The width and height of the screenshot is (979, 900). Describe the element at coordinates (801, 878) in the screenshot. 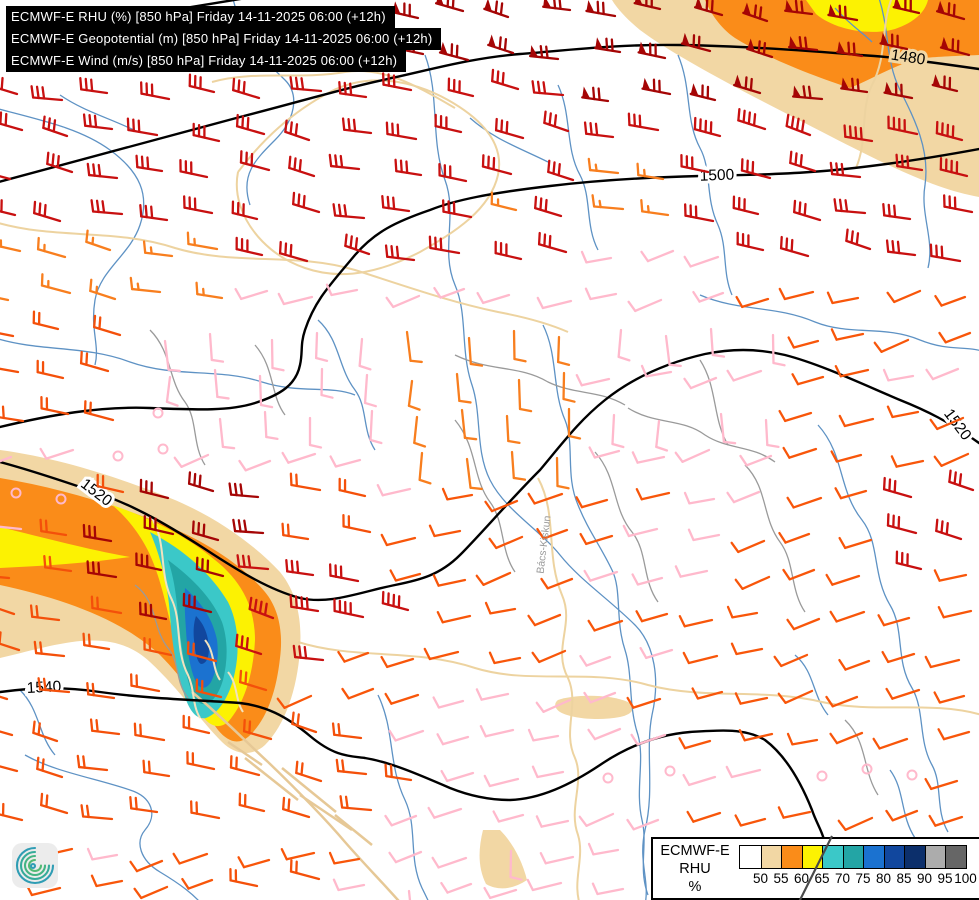

I see `legend-tick-label: 60` at that location.